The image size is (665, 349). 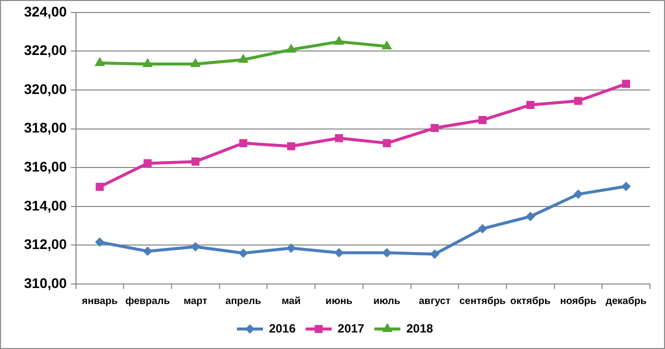 What do you see at coordinates (46, 205) in the screenshot?
I see `y-tick-label: 314,00` at bounding box center [46, 205].